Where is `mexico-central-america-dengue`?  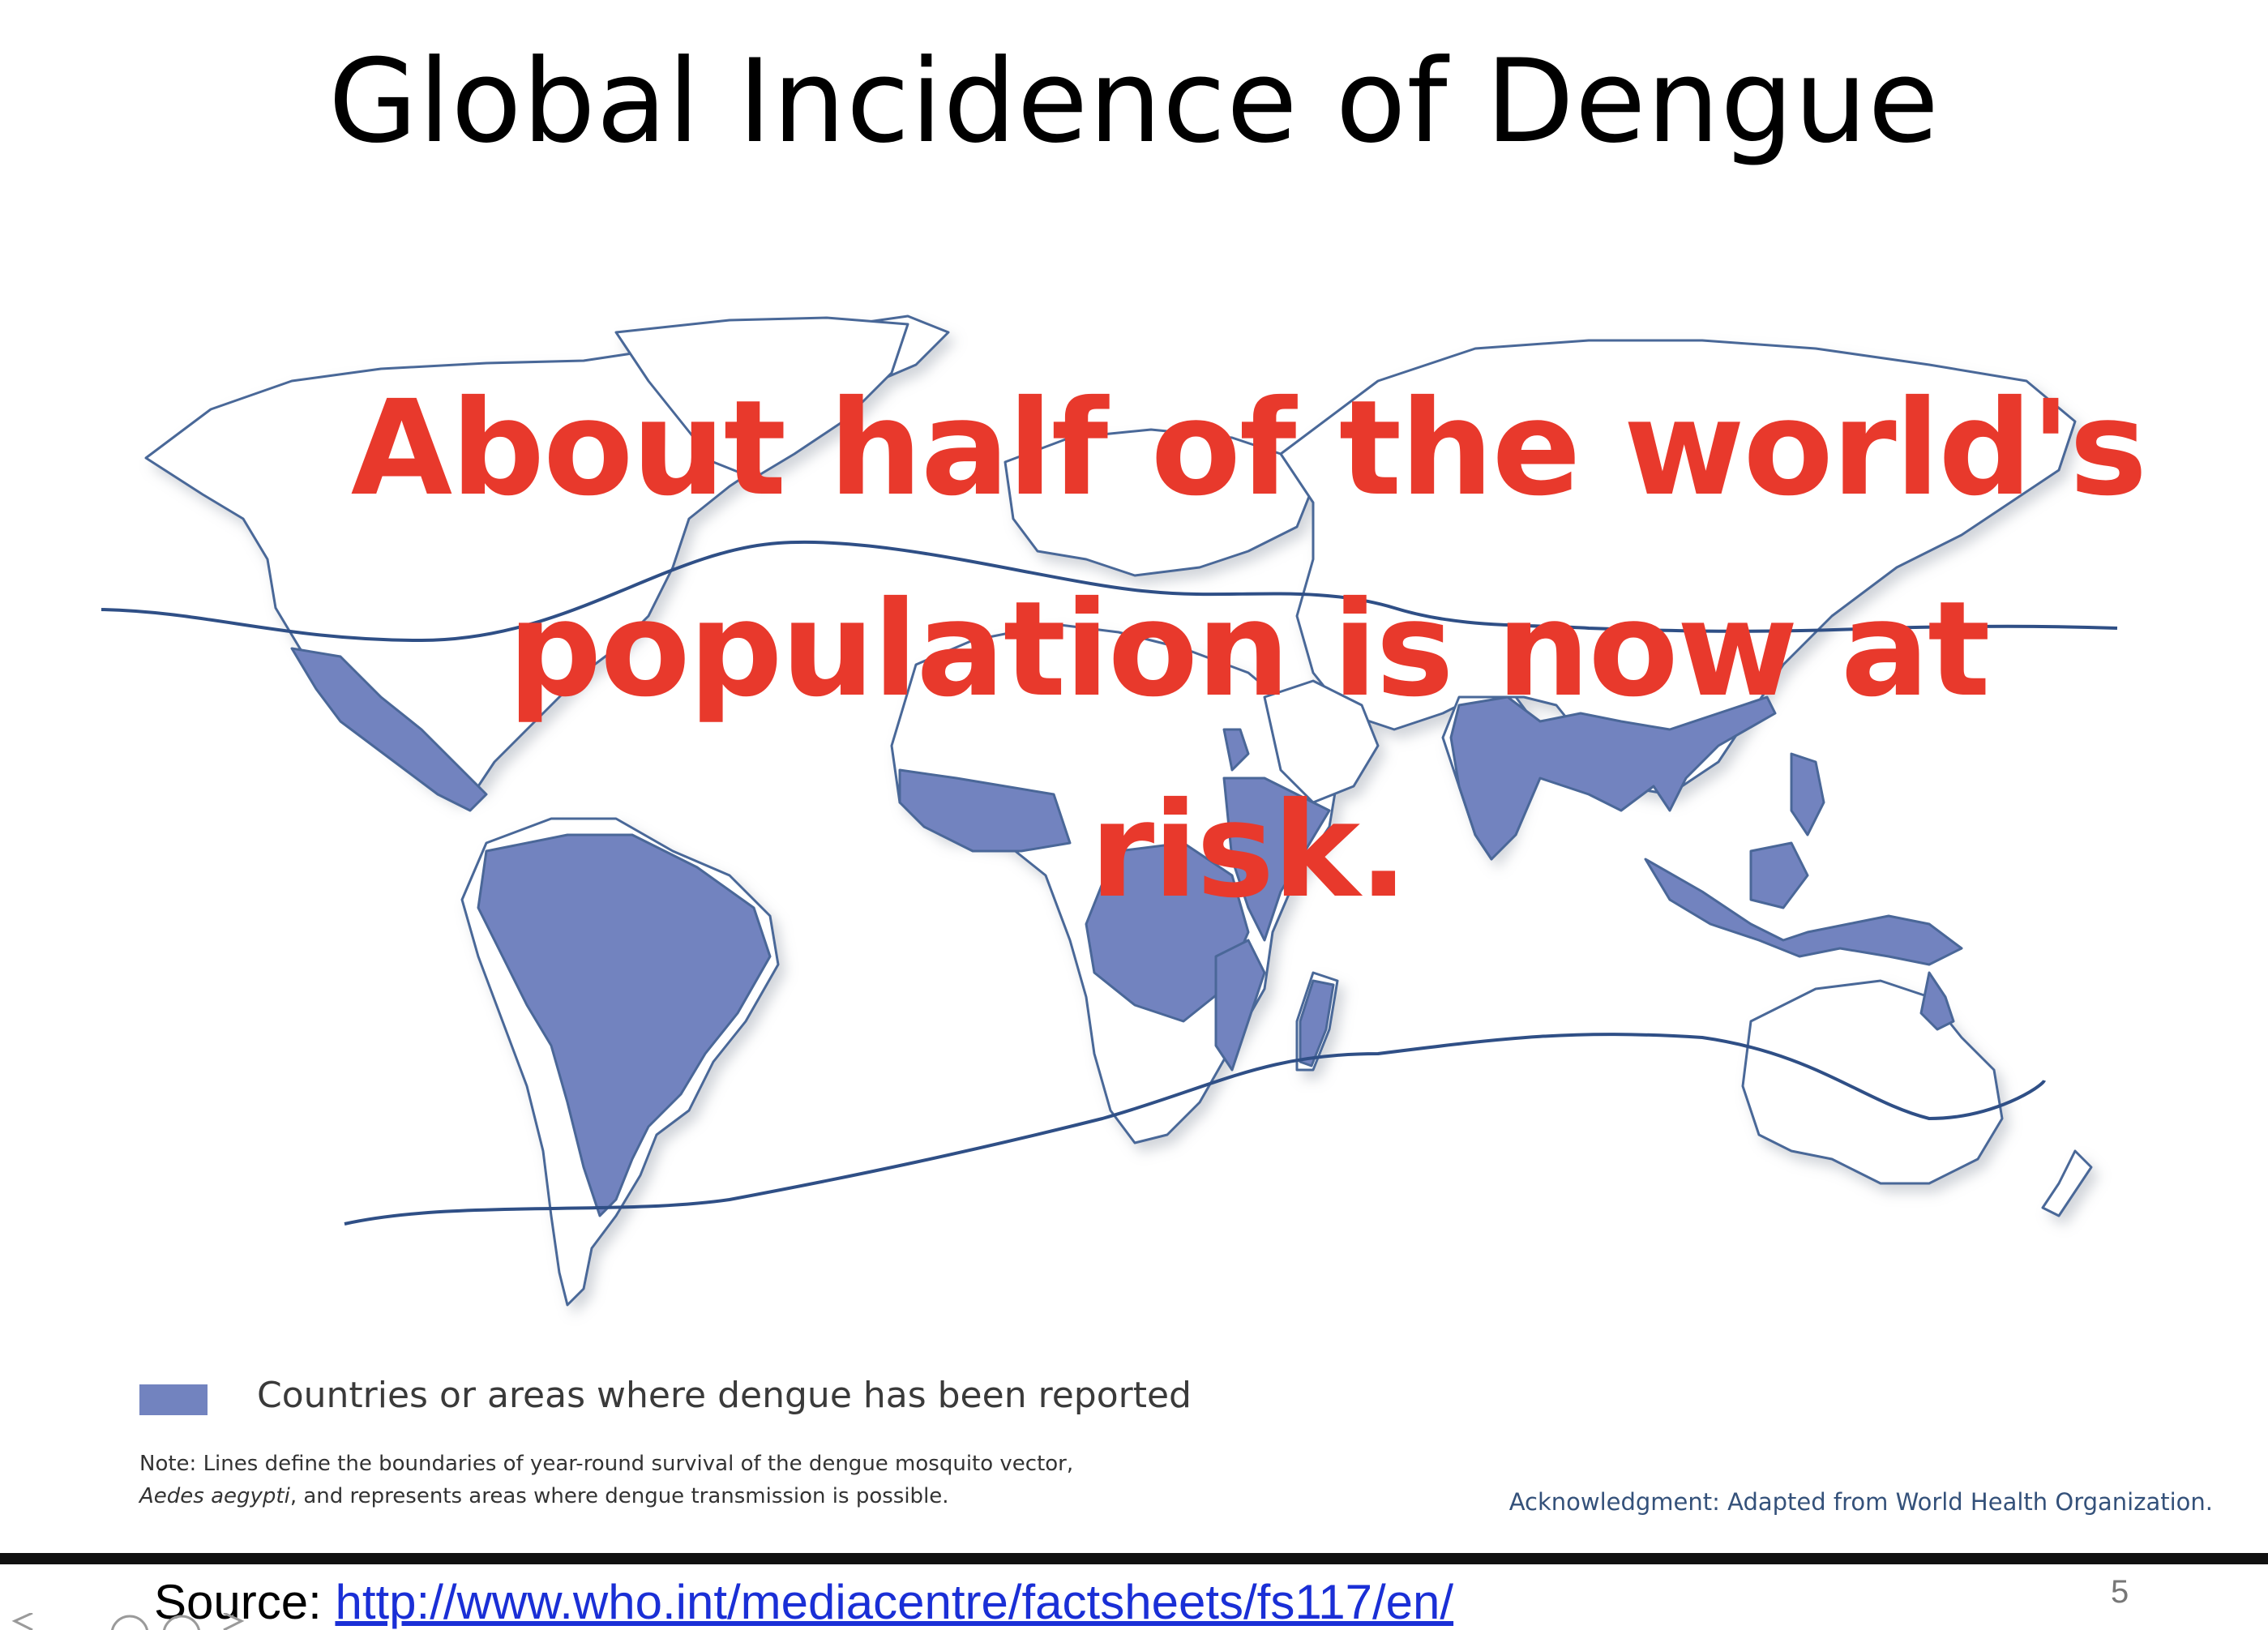
mexico-central-america-dengue is located at coordinates (389, 729).